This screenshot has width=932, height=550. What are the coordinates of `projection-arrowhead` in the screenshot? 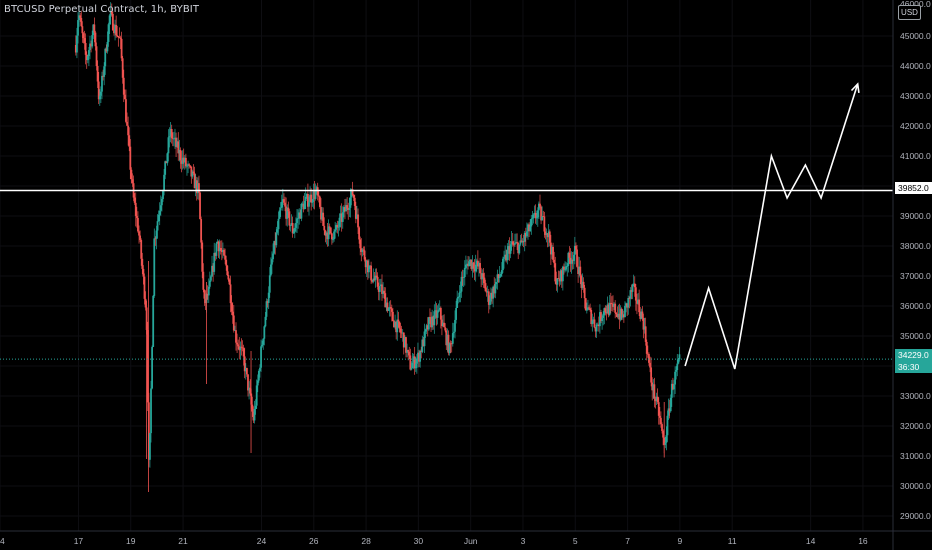 It's located at (855, 88).